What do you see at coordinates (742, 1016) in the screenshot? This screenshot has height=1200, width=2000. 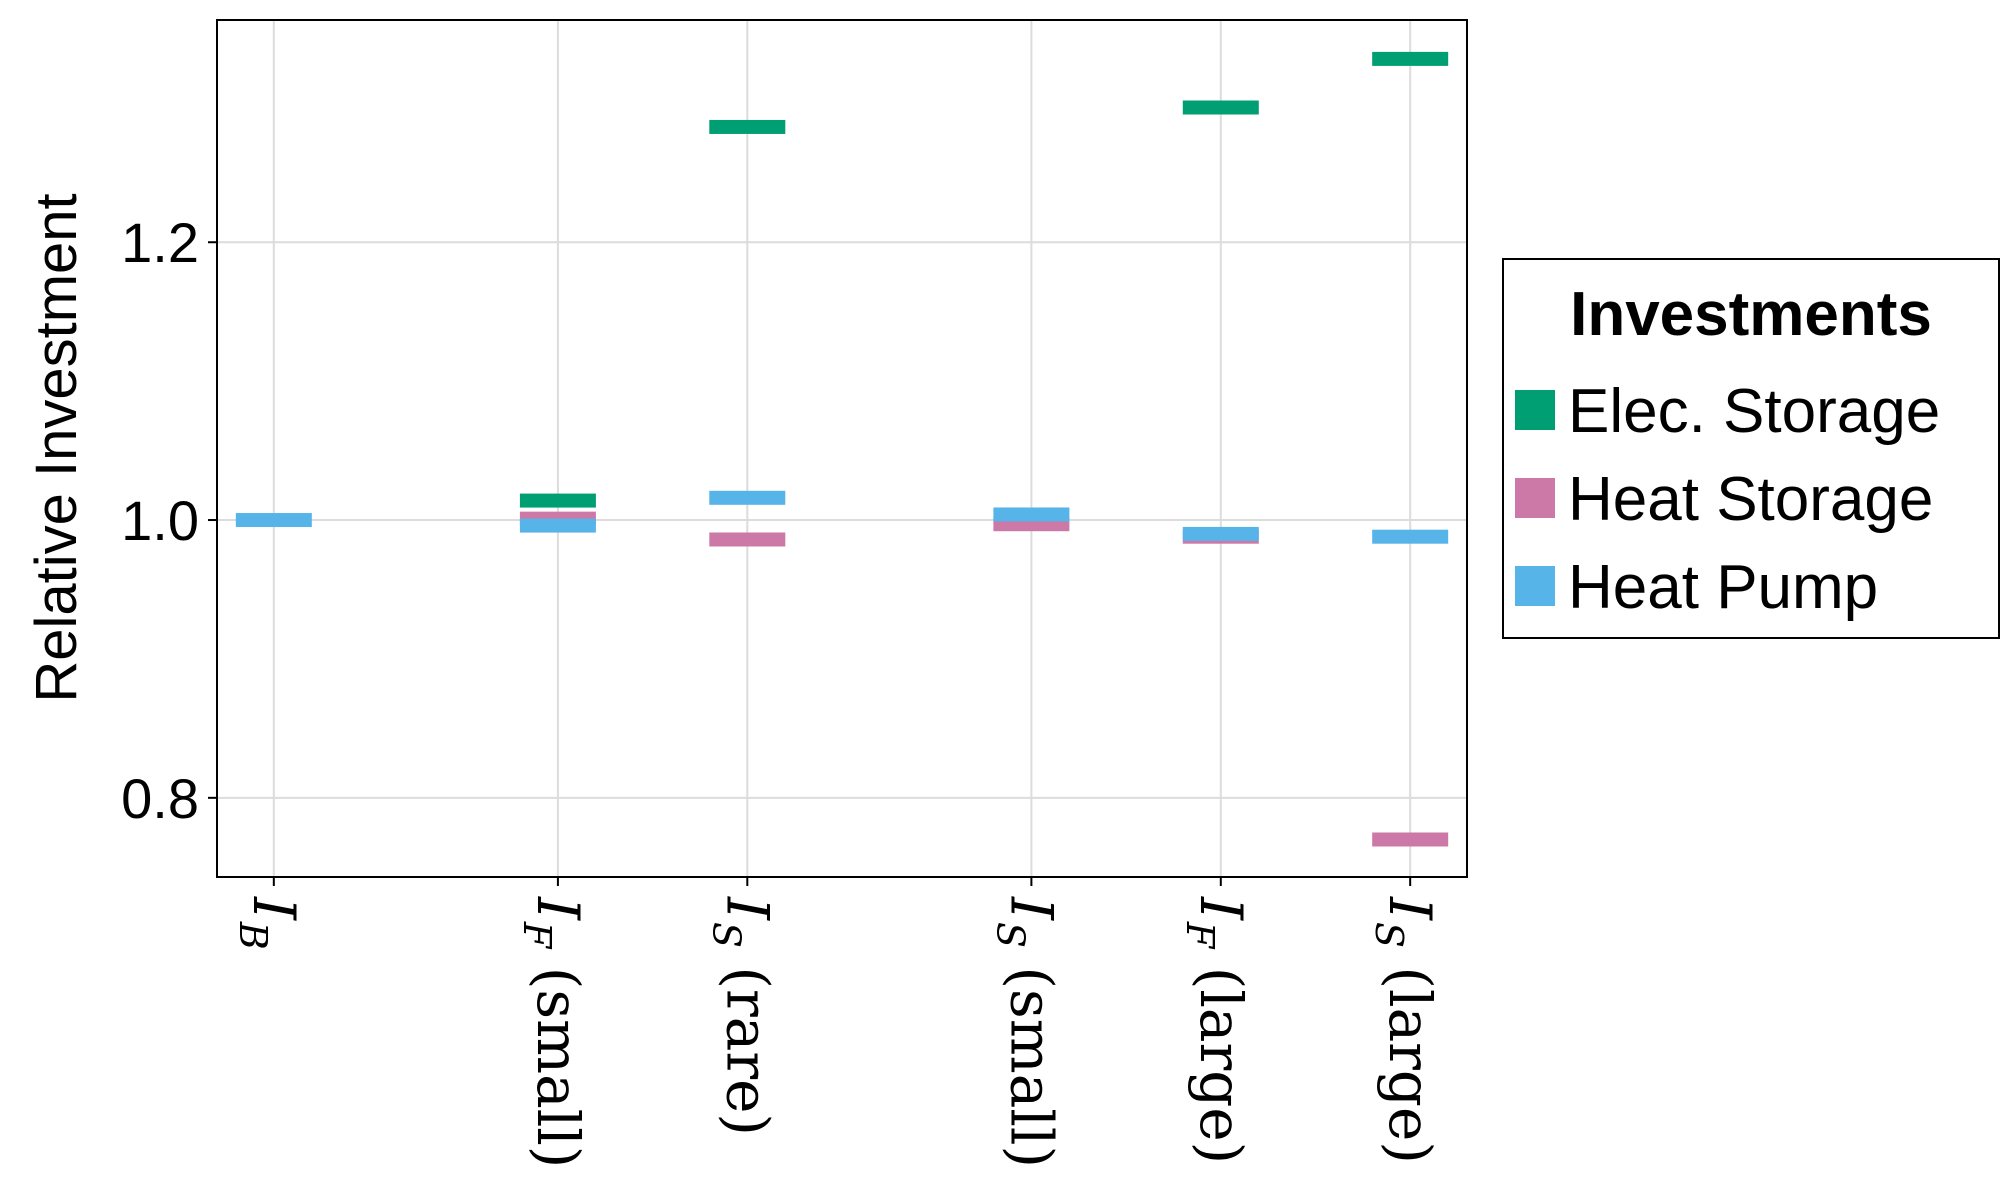 I see `x-tick-label: IS (rare)` at bounding box center [742, 1016].